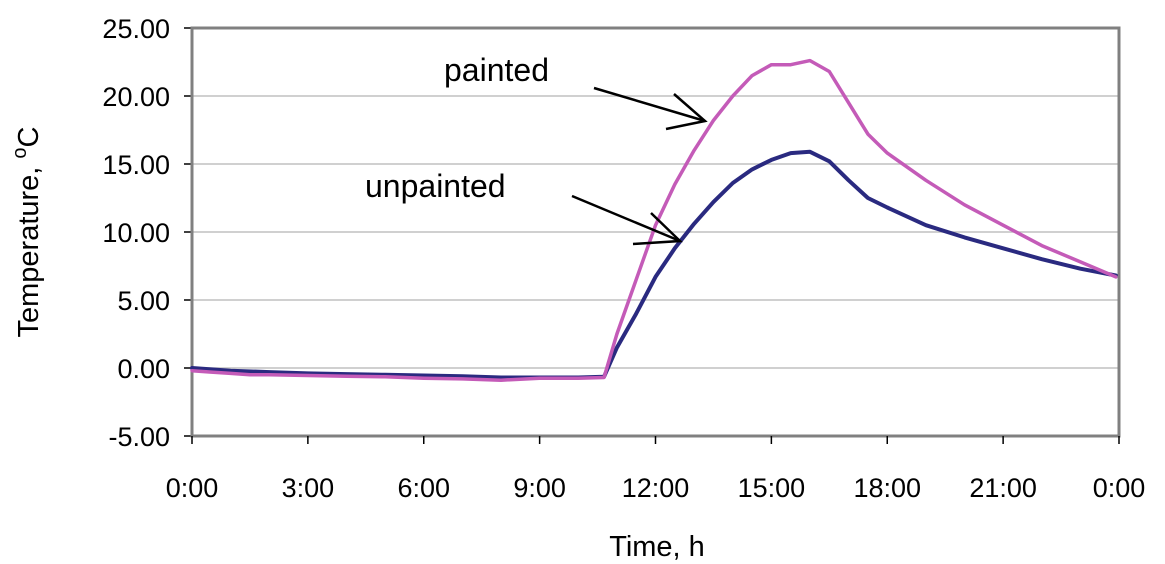 The height and width of the screenshot is (564, 1165). What do you see at coordinates (627, 220) in the screenshot?
I see `arrow-unpainted` at bounding box center [627, 220].